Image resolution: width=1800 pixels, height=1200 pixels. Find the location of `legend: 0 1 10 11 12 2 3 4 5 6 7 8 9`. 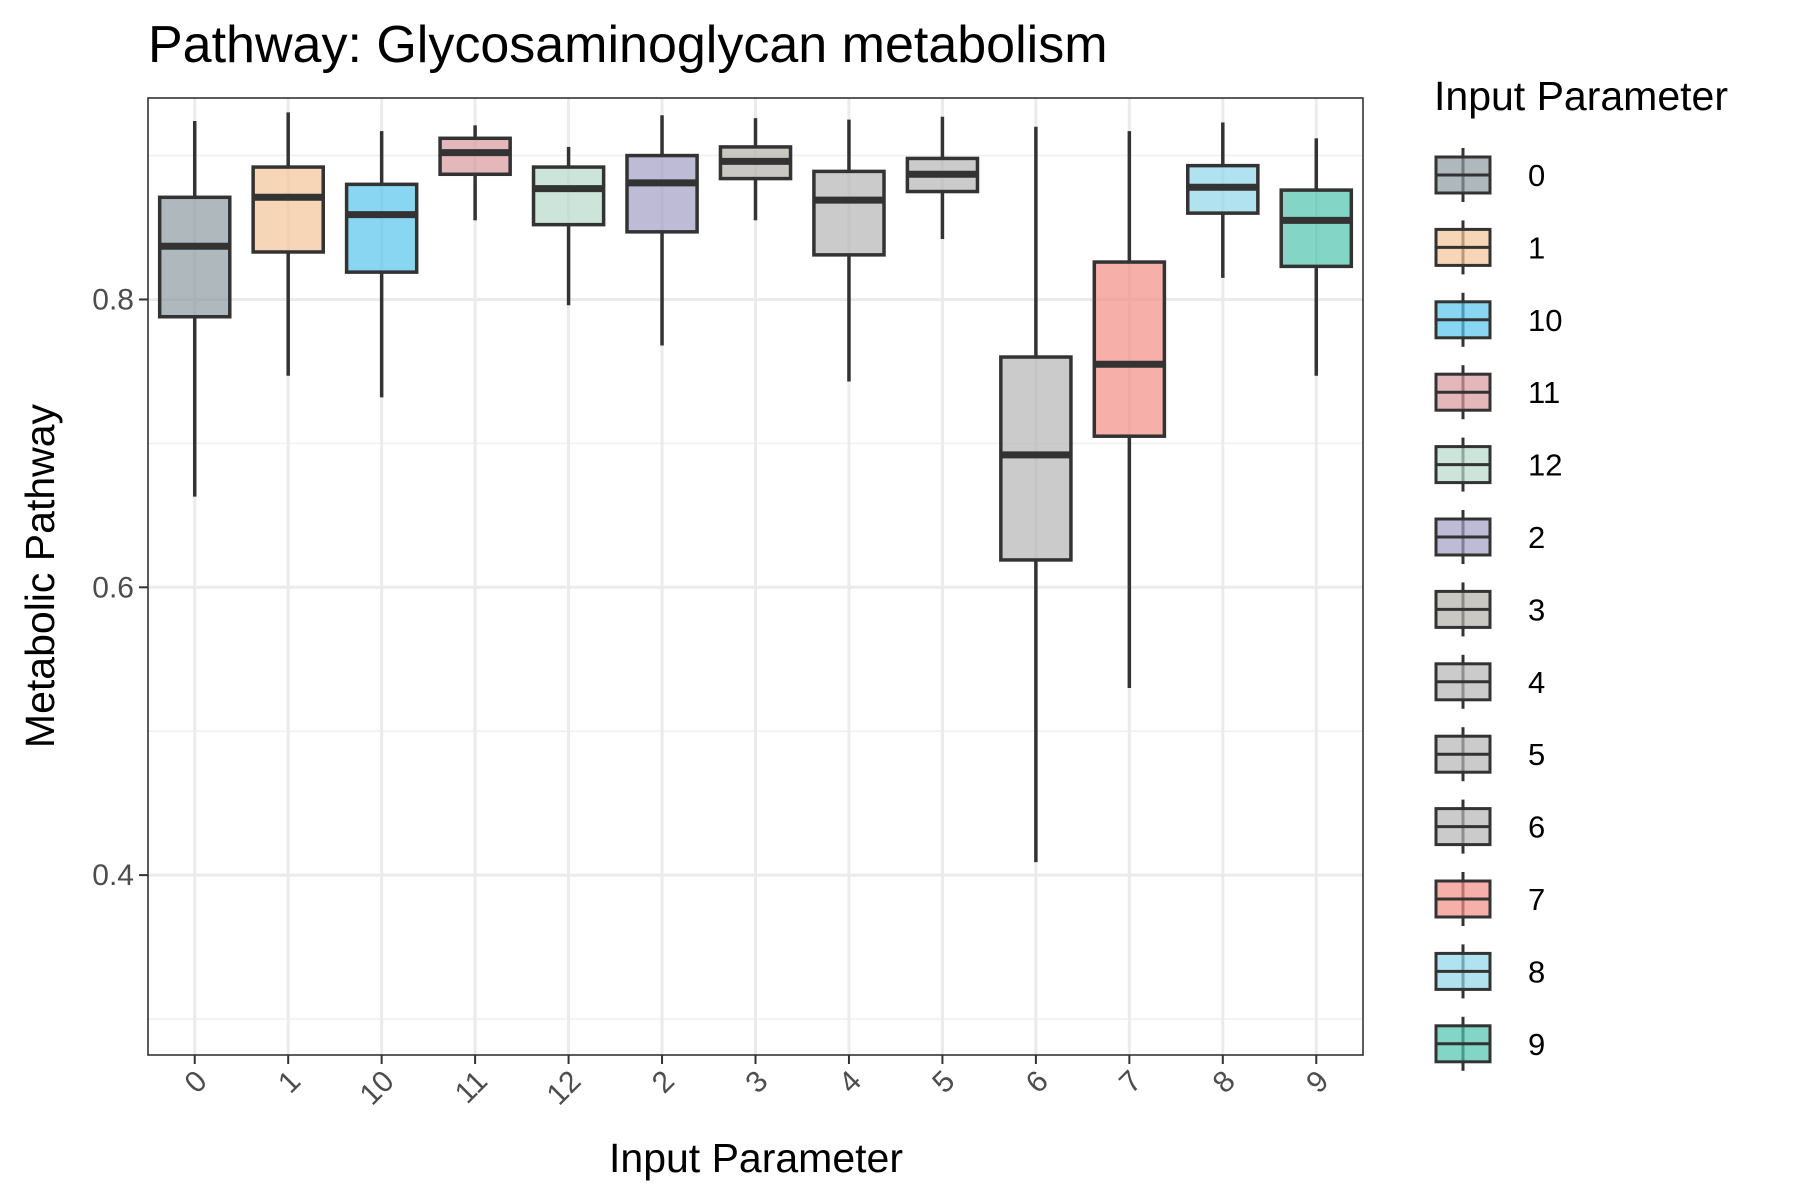

legend: 0 1 10 11 12 2 3 4 5 6 7 8 9 is located at coordinates (1498, 609).